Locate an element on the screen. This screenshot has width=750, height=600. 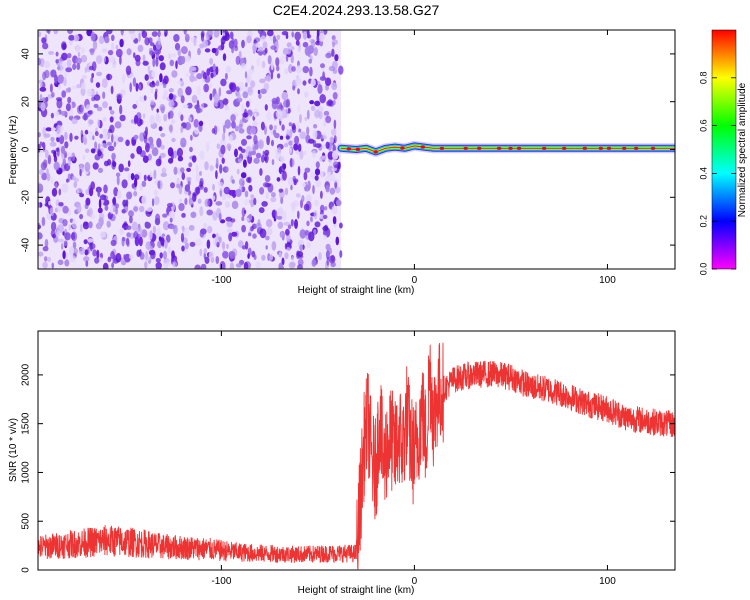
signal-ridge is located at coordinates (505, 148).